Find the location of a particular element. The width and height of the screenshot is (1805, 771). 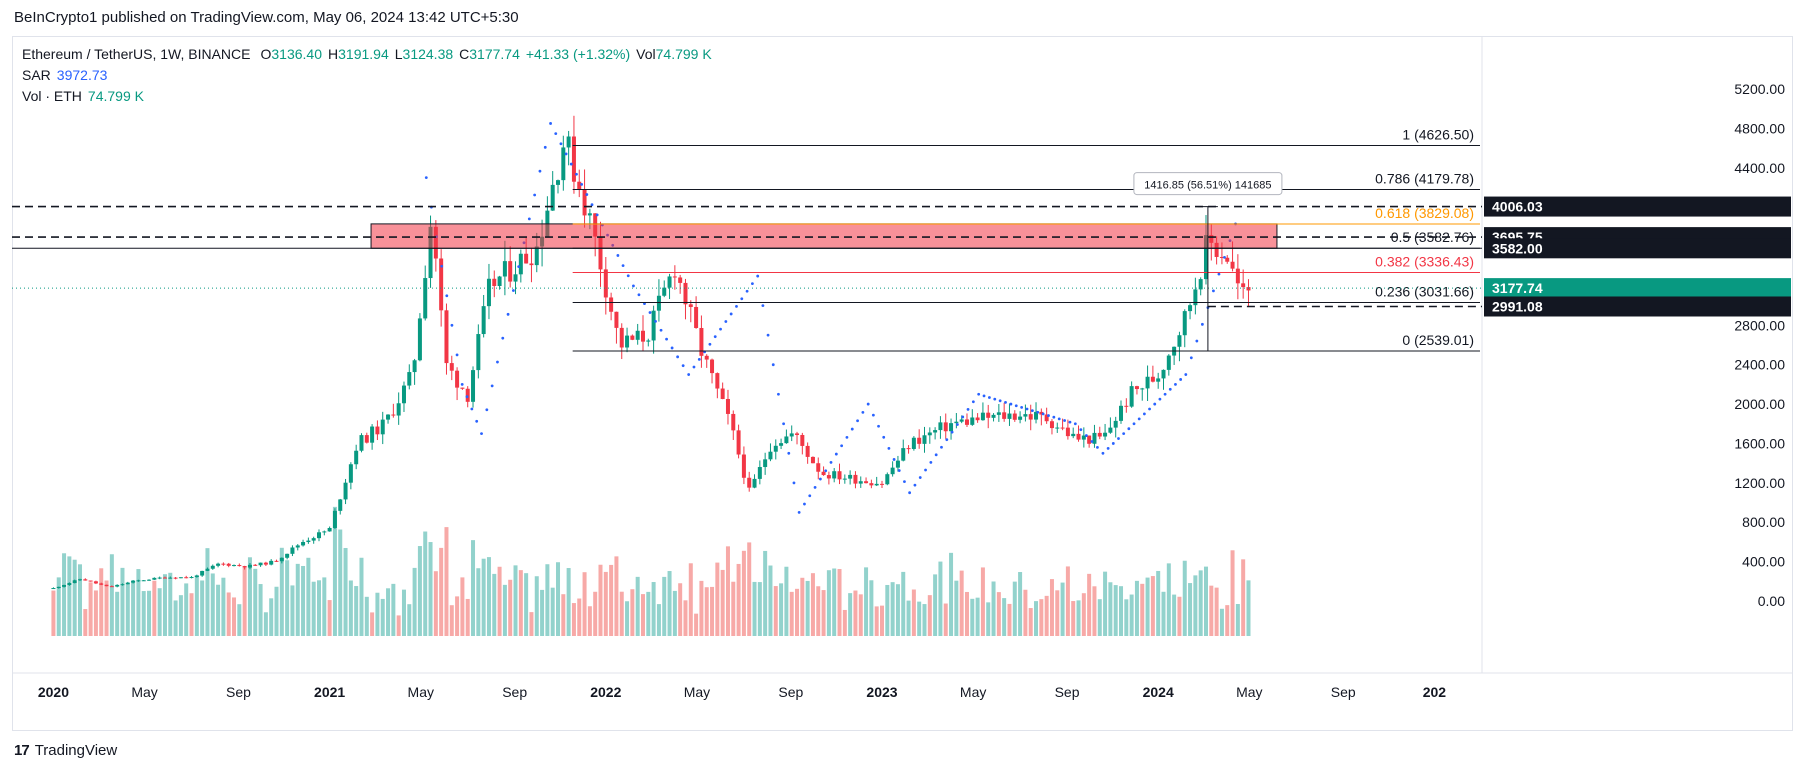

sar-row: SAR 3972.73 is located at coordinates (367, 75).